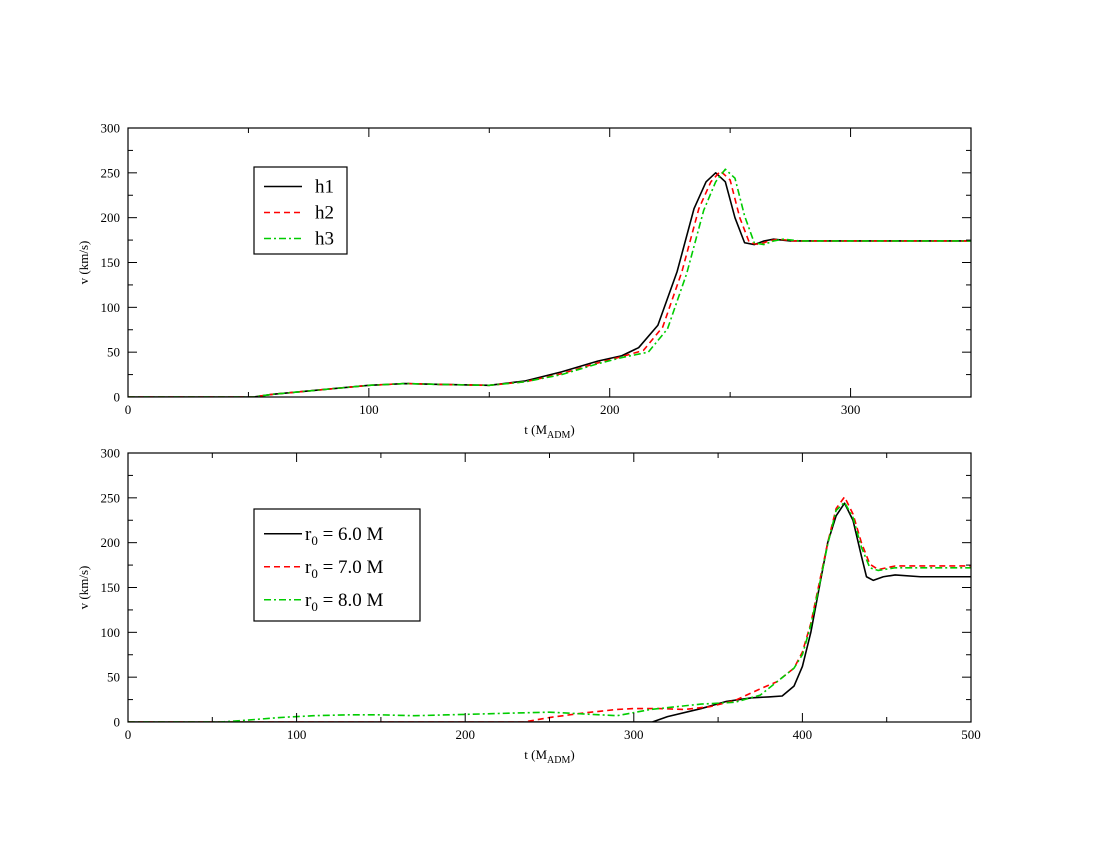  I want to click on legend-label: r0 = 7.0 M, so click(344, 569).